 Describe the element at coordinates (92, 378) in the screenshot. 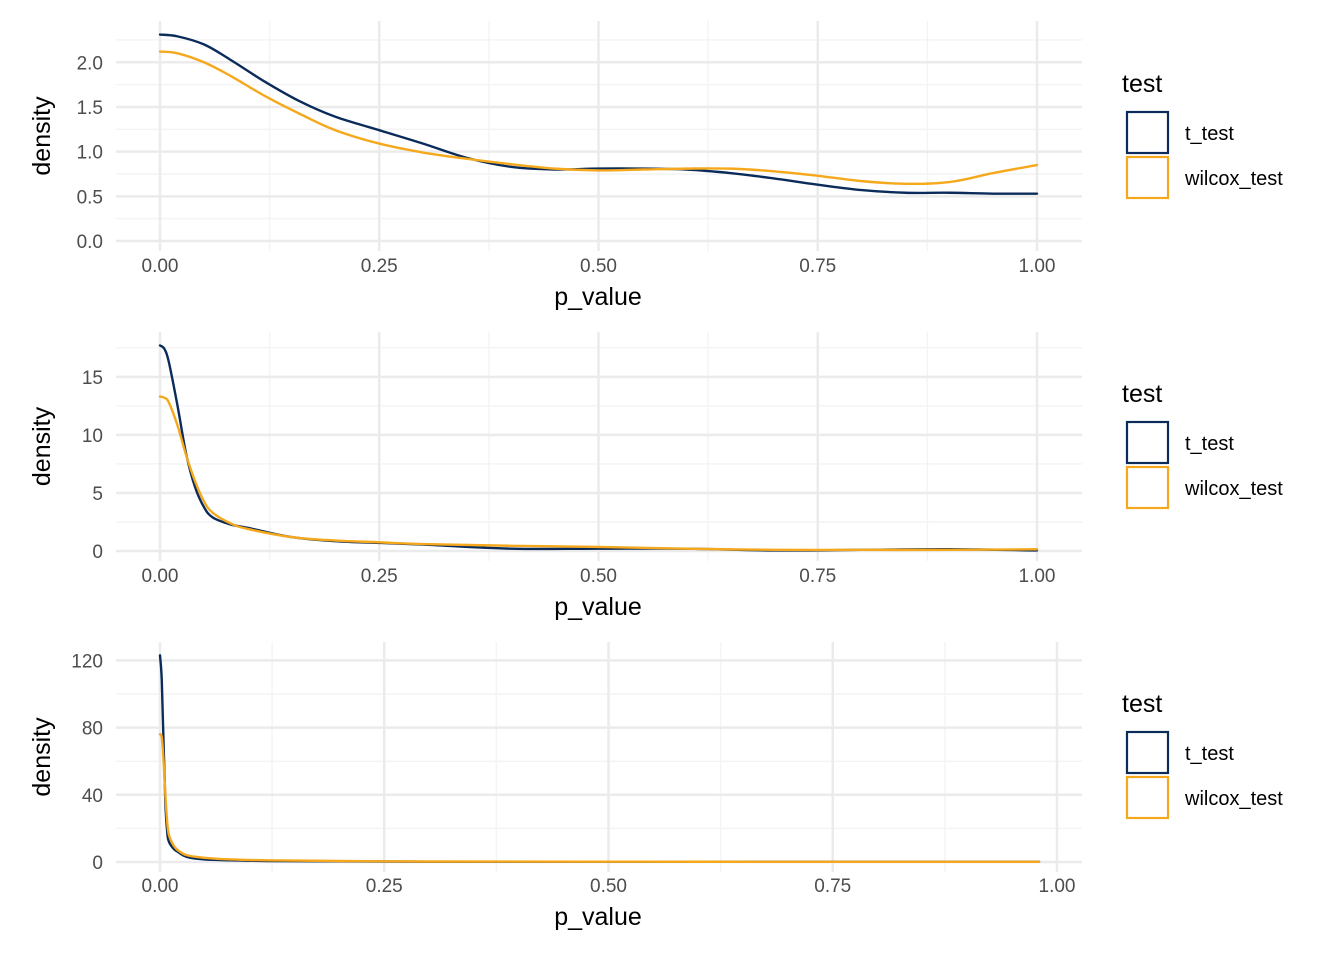

I see `y-tick-label: 15` at that location.